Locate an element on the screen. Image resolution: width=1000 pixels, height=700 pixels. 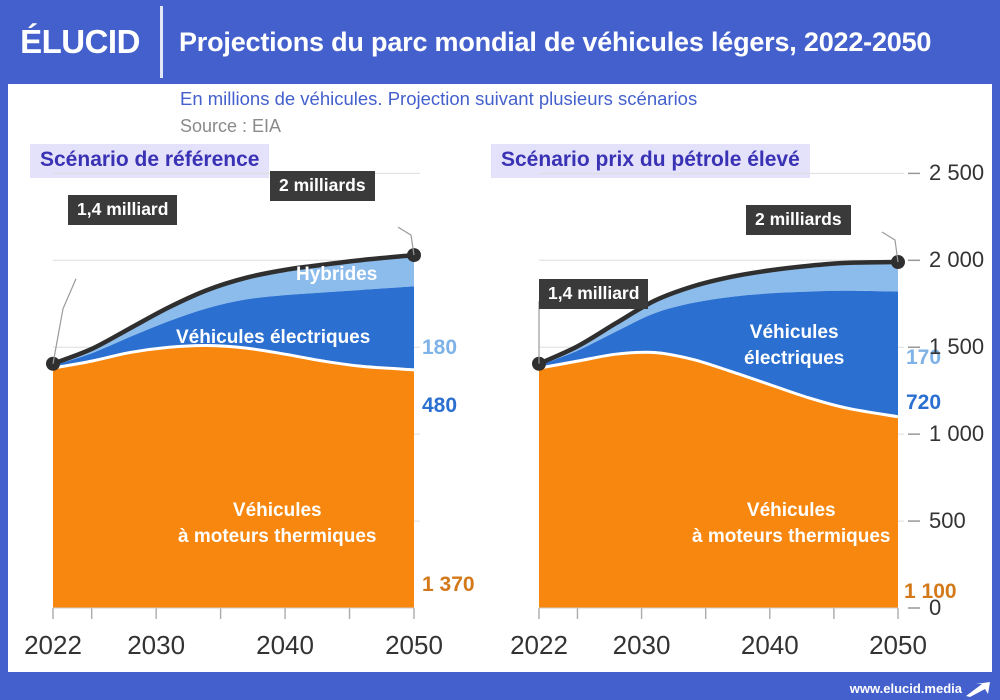
value-ev-right: 720 is located at coordinates (924, 402).